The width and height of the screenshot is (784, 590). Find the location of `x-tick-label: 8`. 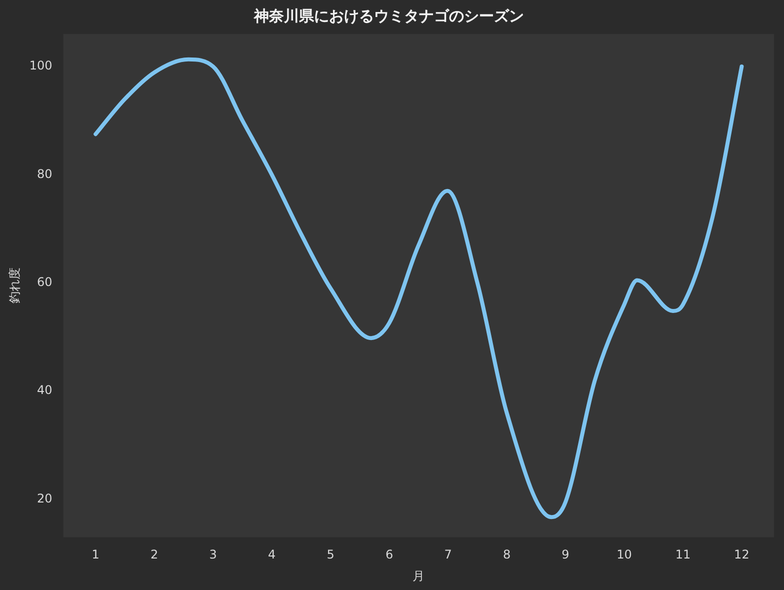

x-tick-label: 8 is located at coordinates (506, 555).